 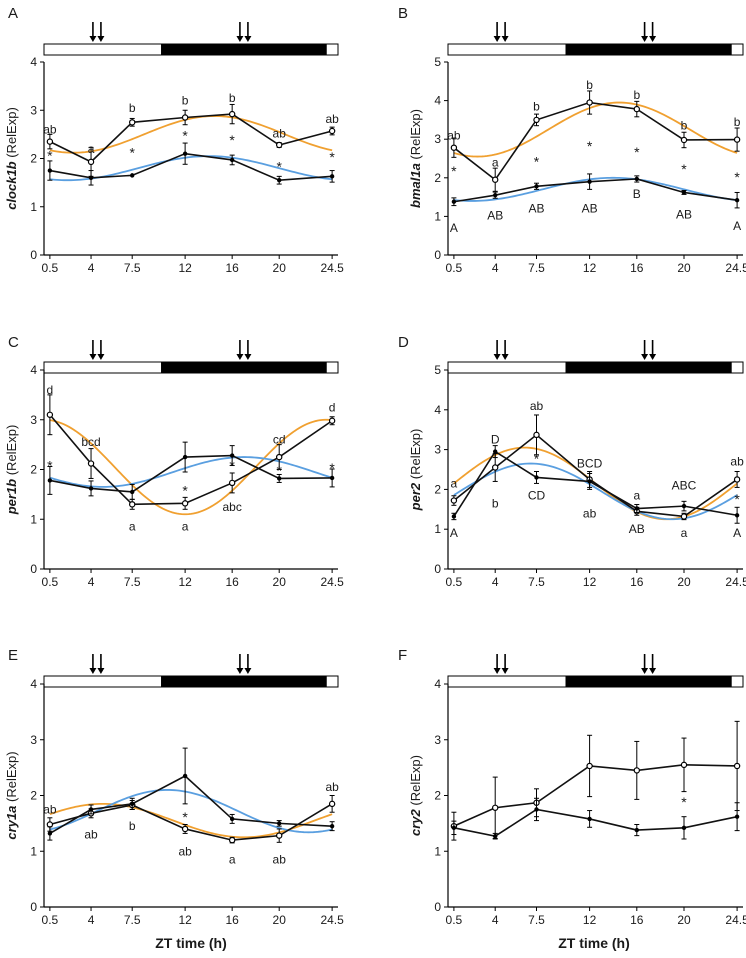 I want to click on significance-letter: A, so click(x=454, y=228).